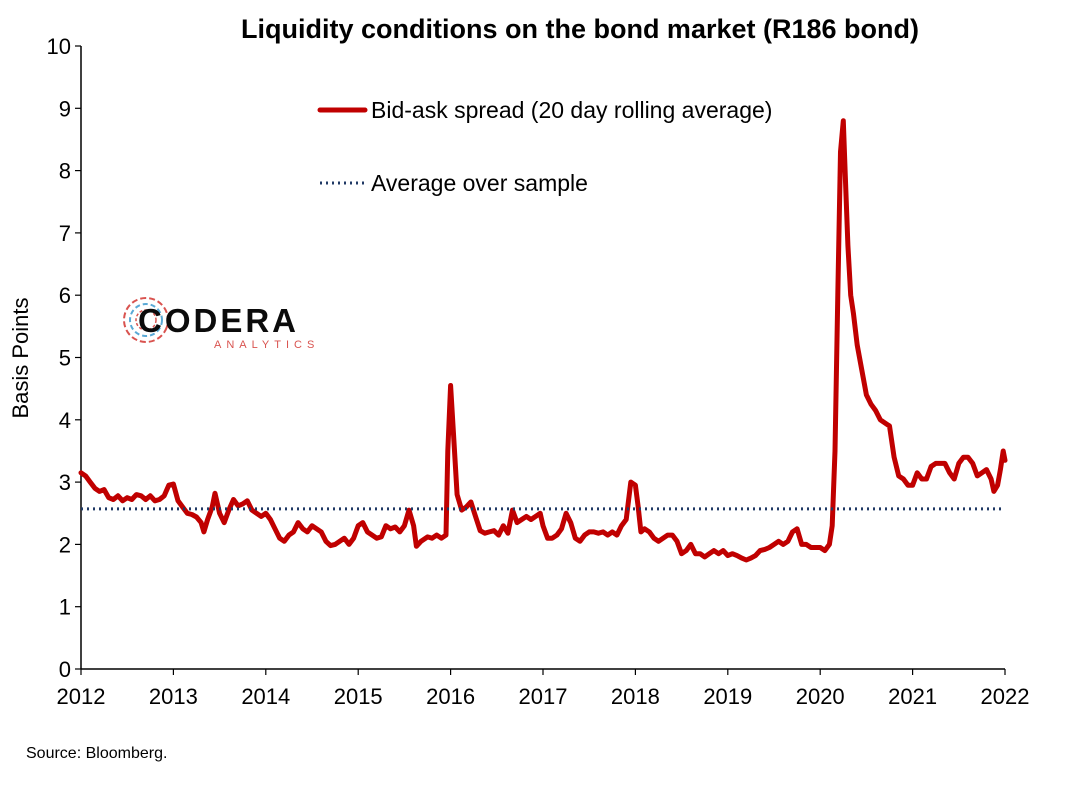  What do you see at coordinates (65, 420) in the screenshot?
I see `y-tick-label: 4` at bounding box center [65, 420].